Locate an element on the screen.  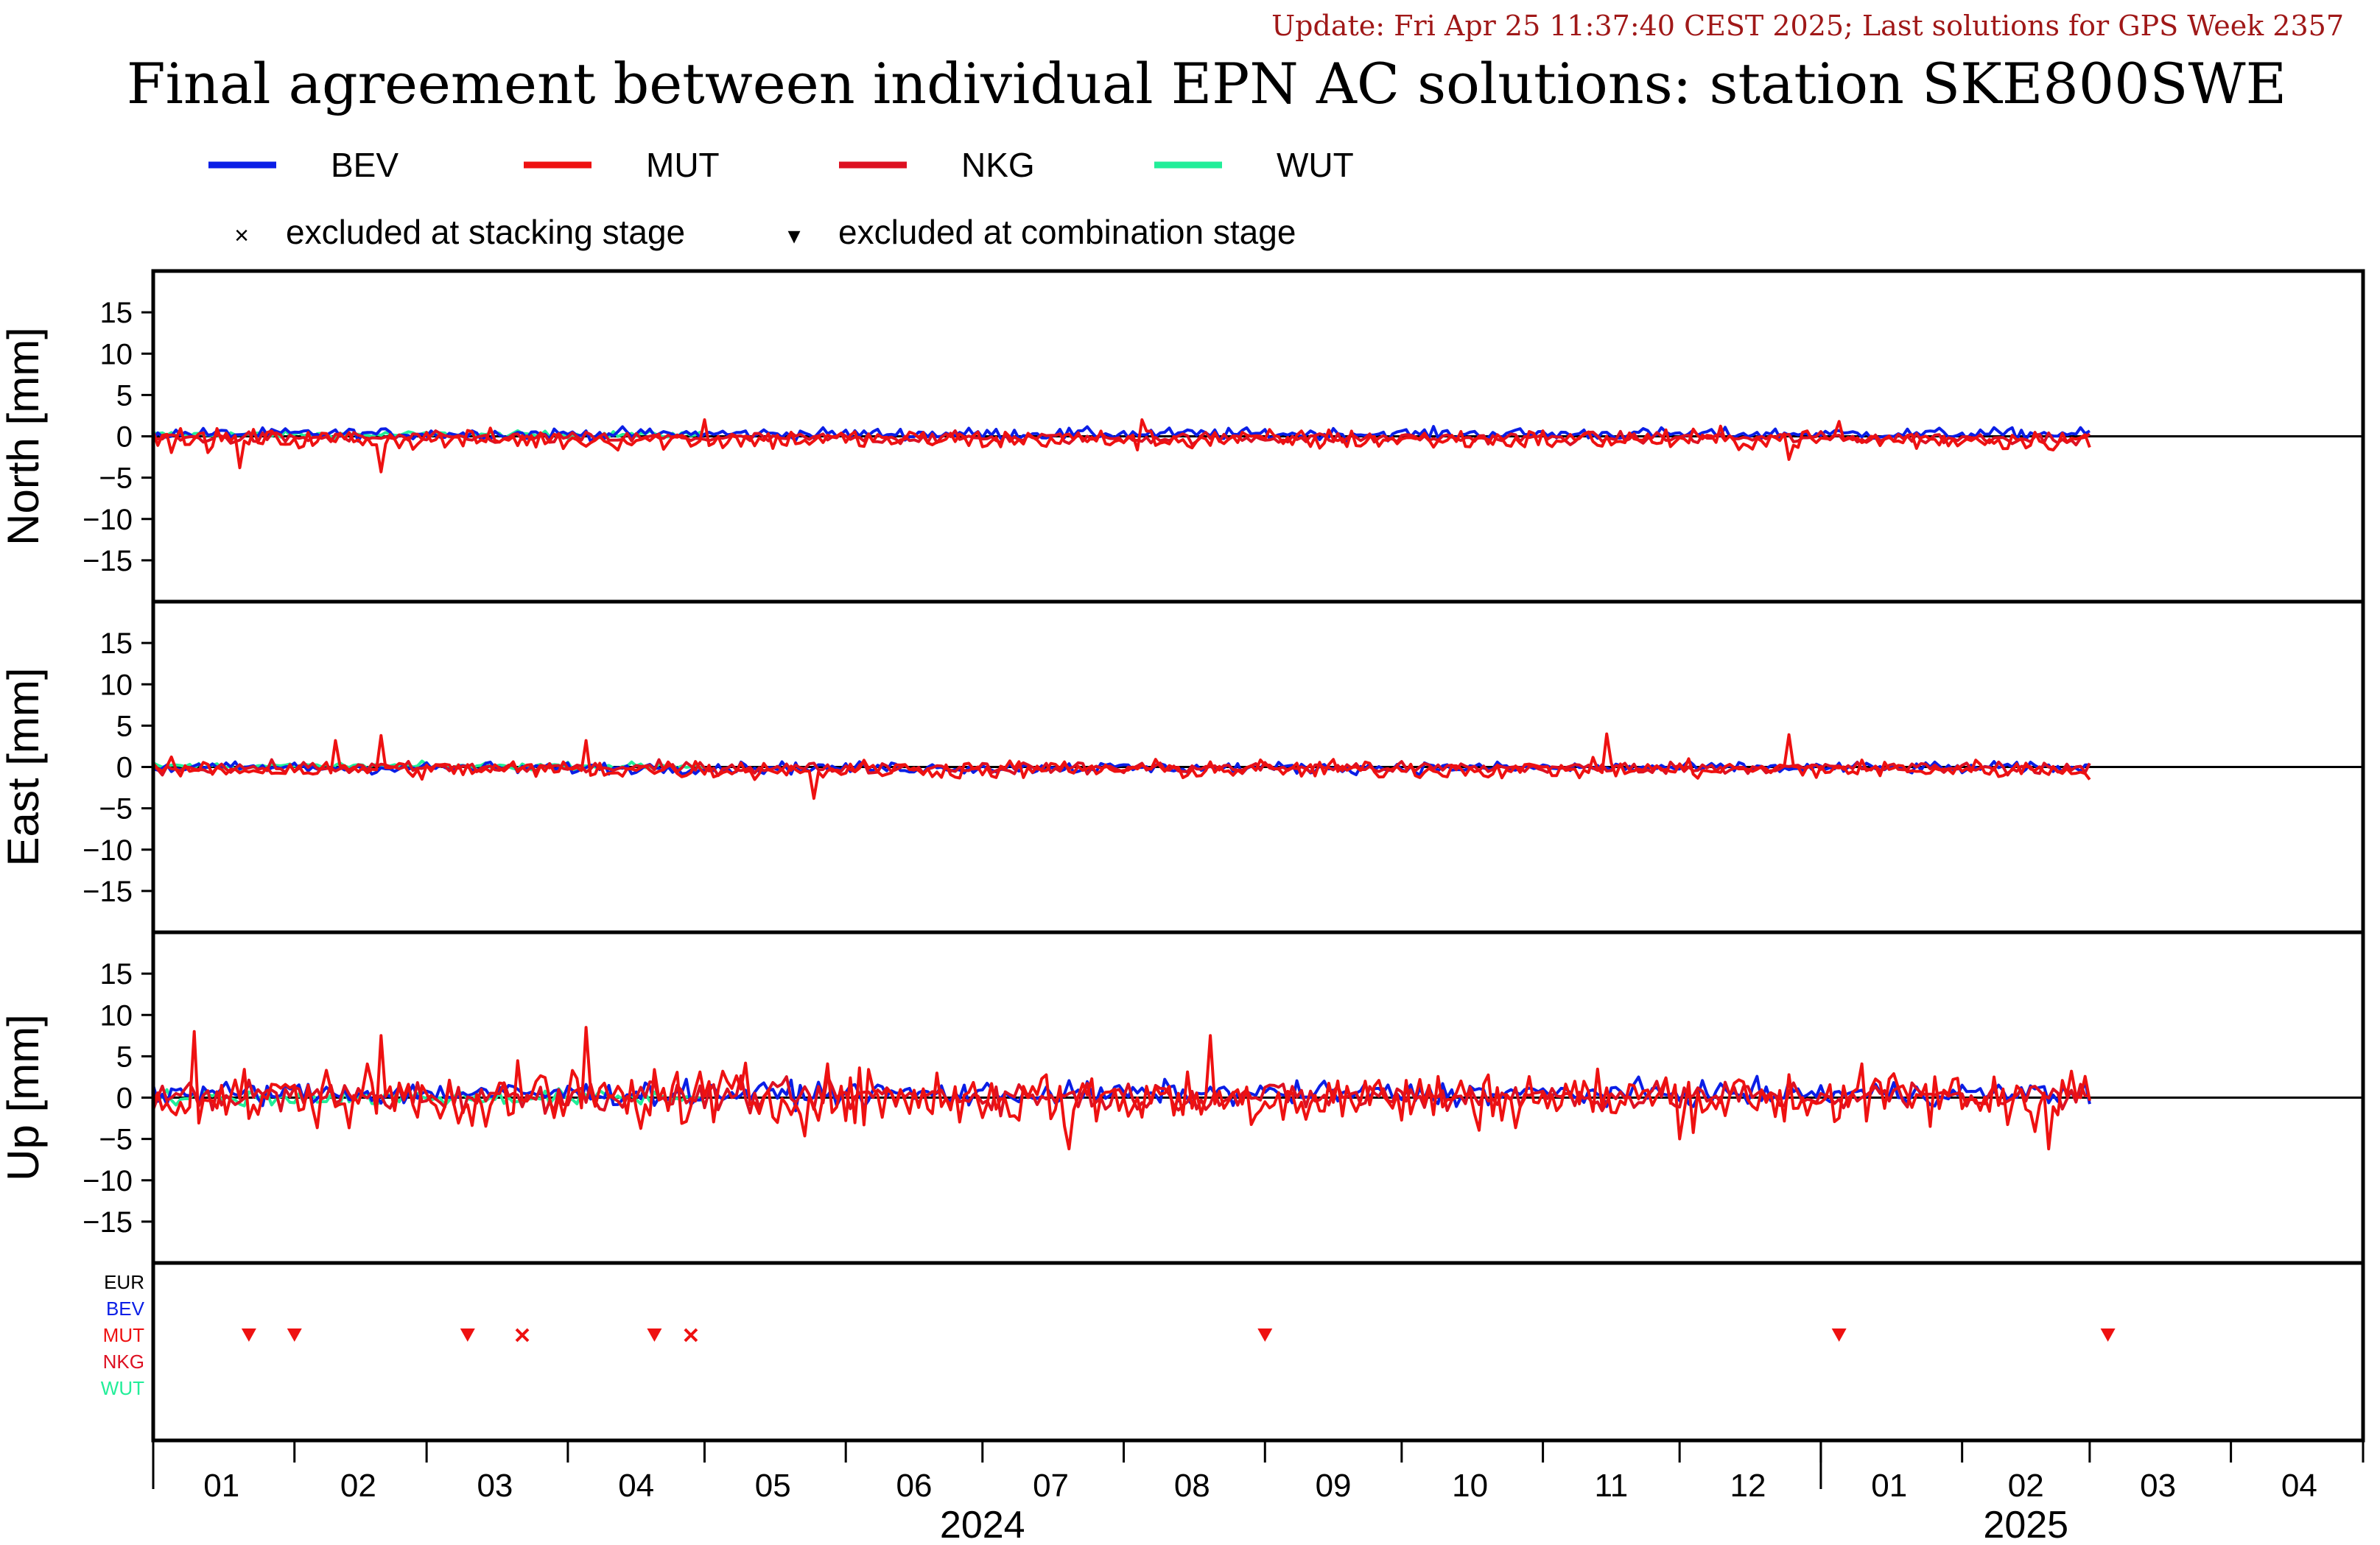
ylabel-east: East [mm] is located at coordinates (24, 766).